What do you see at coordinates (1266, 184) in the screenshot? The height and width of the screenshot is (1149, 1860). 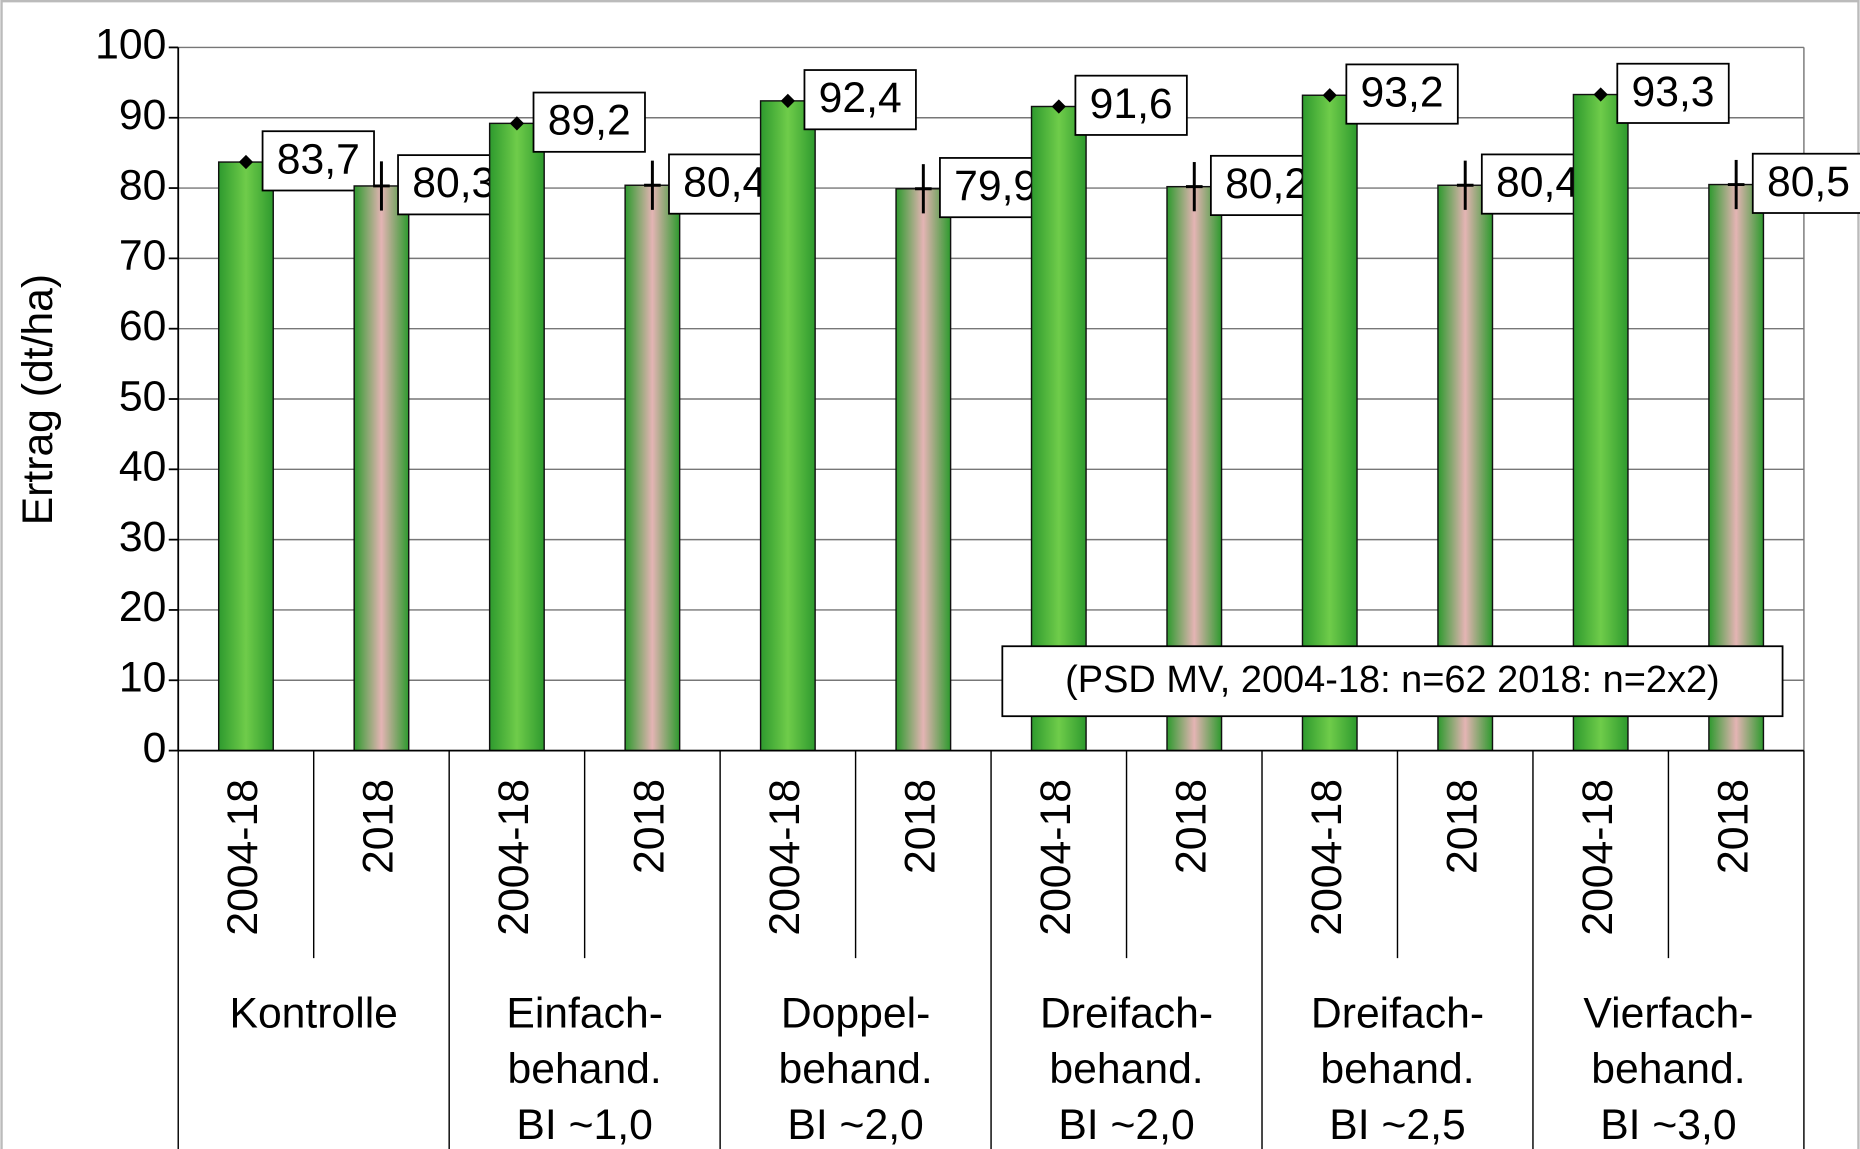 I see `value-label: 80,2` at bounding box center [1266, 184].